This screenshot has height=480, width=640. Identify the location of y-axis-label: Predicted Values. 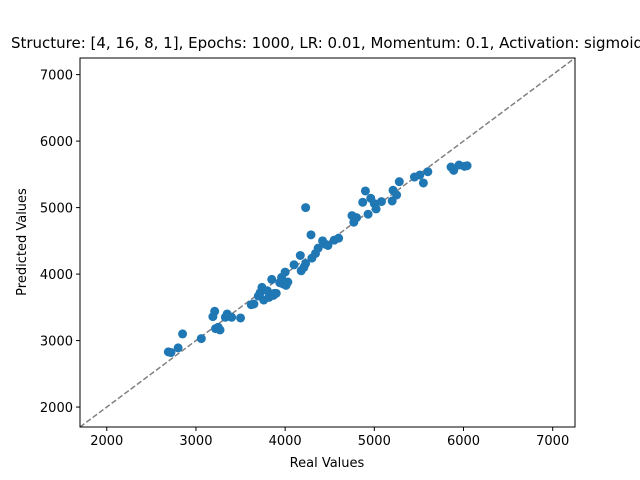
(22, 242).